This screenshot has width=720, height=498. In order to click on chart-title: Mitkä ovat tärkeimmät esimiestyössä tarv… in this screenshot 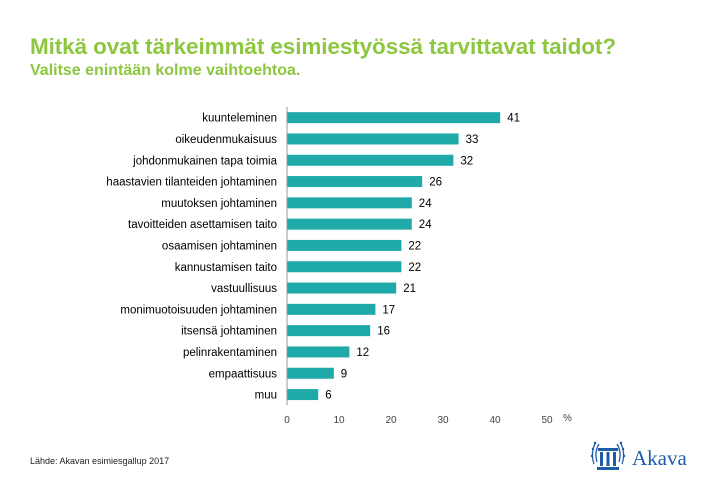, I will do `click(323, 46)`.